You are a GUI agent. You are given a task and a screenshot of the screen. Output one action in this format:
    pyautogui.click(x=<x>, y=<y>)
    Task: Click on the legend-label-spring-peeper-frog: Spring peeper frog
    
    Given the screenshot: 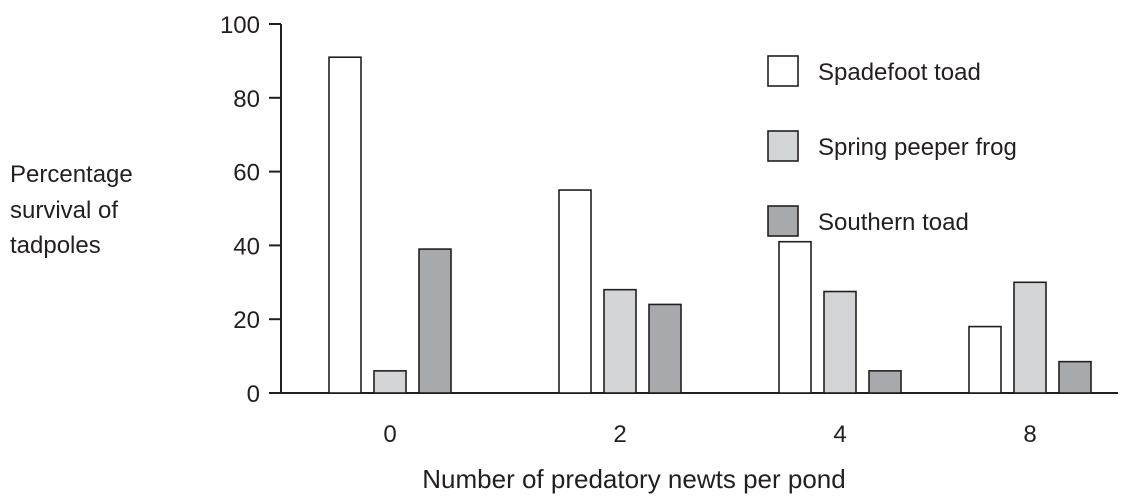 What is the action you would take?
    pyautogui.click(x=917, y=147)
    